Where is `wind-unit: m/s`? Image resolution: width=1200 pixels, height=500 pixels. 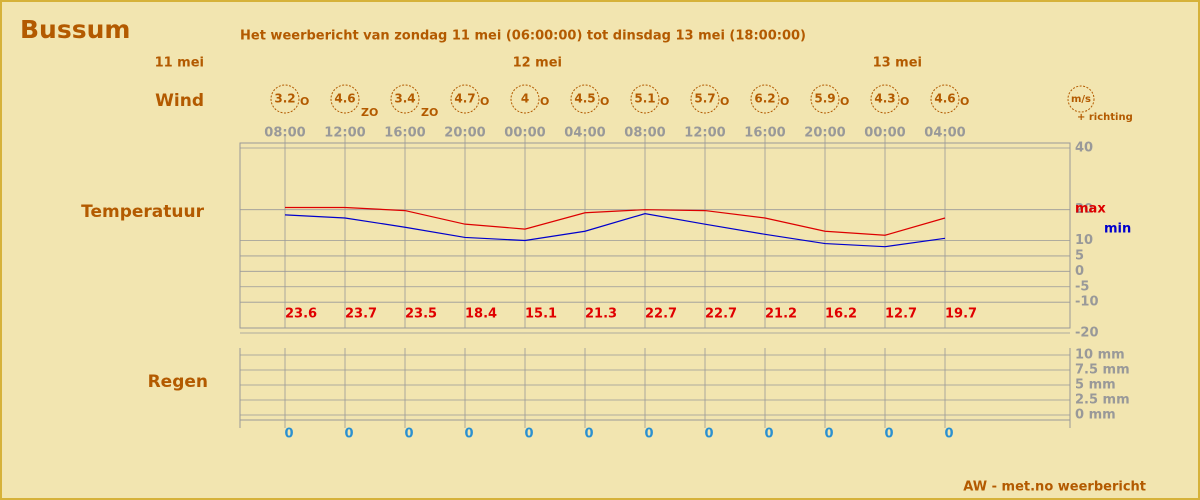 wind-unit: m/s is located at coordinates (1081, 99).